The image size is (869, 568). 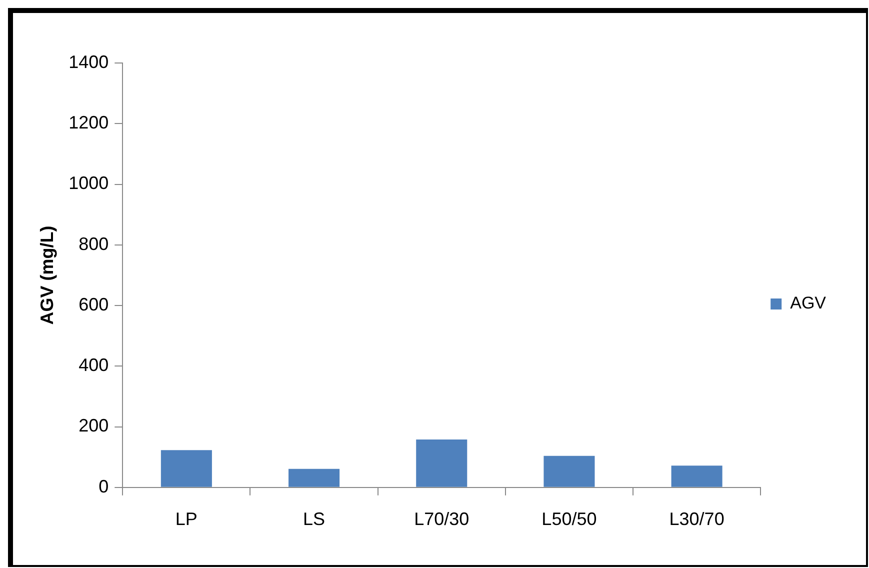 I want to click on y-tick-label: 200, so click(x=93, y=426).